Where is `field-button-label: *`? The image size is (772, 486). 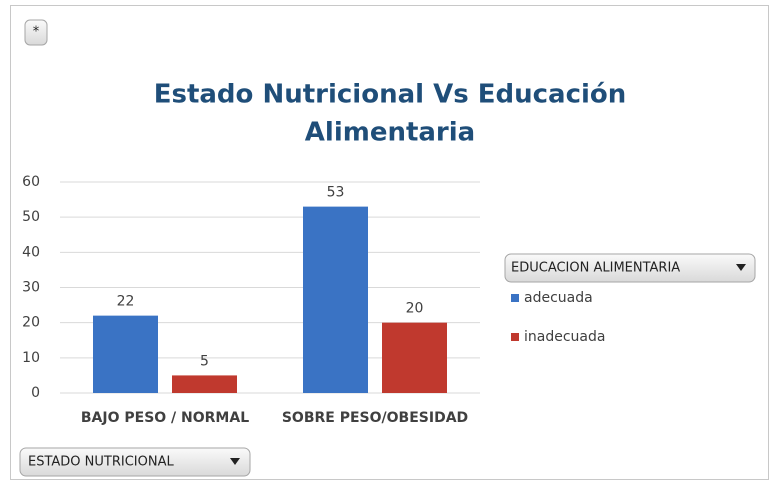 field-button-label: * is located at coordinates (36, 32).